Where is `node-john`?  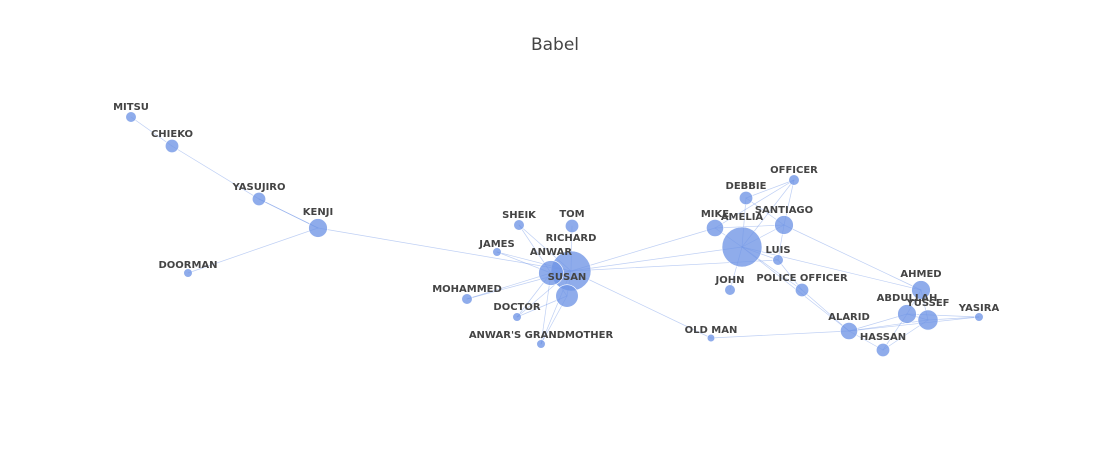 node-john is located at coordinates (730, 290).